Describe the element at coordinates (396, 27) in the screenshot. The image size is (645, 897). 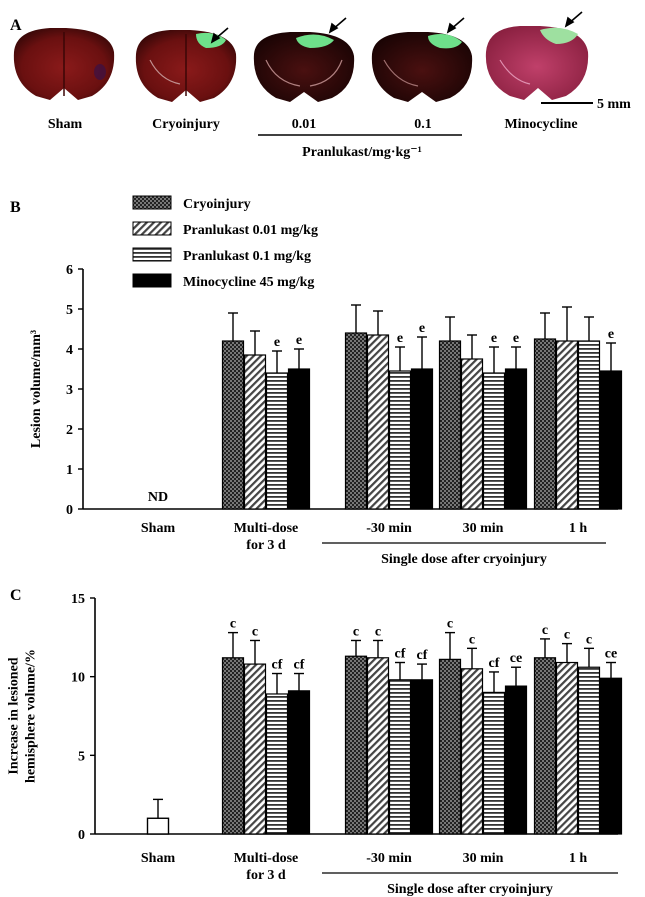
I see `lesion-arrows` at that location.